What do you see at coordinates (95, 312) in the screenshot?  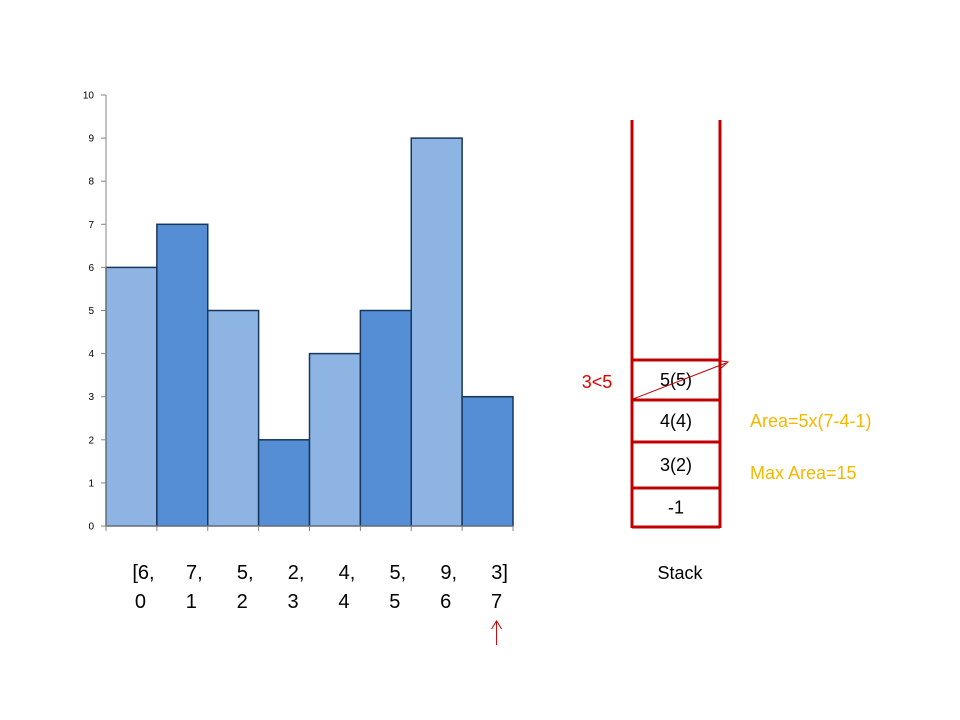 I see `y-axis: 0 1 2 3 4 5 6 7 8 9 10` at bounding box center [95, 312].